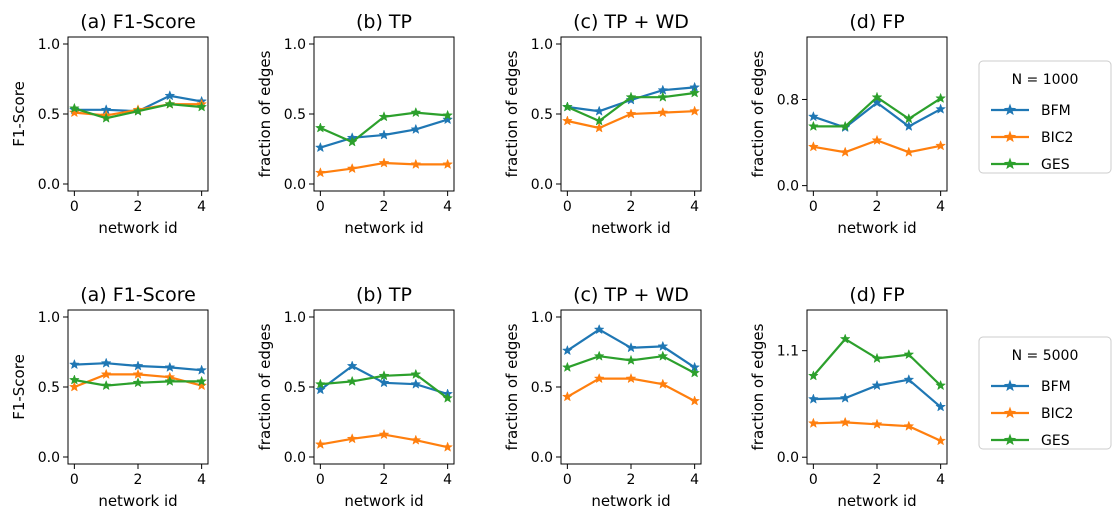 The height and width of the screenshot is (529, 1120). Describe the element at coordinates (384, 22) in the screenshot. I see `subplot-title: (b) TP` at that location.